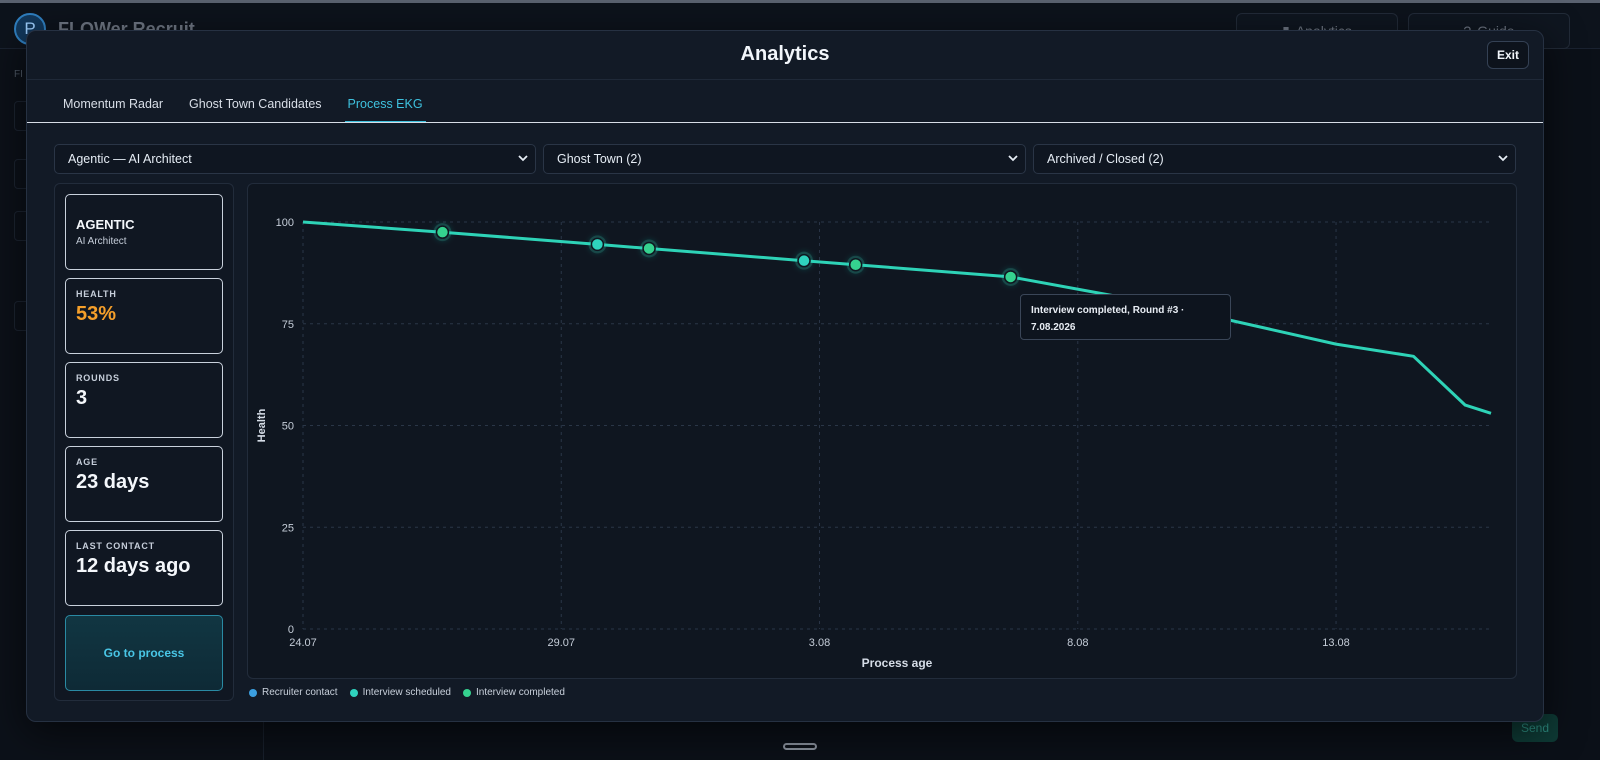  Describe the element at coordinates (288, 325) in the screenshot. I see `y-tick-label: 75` at that location.